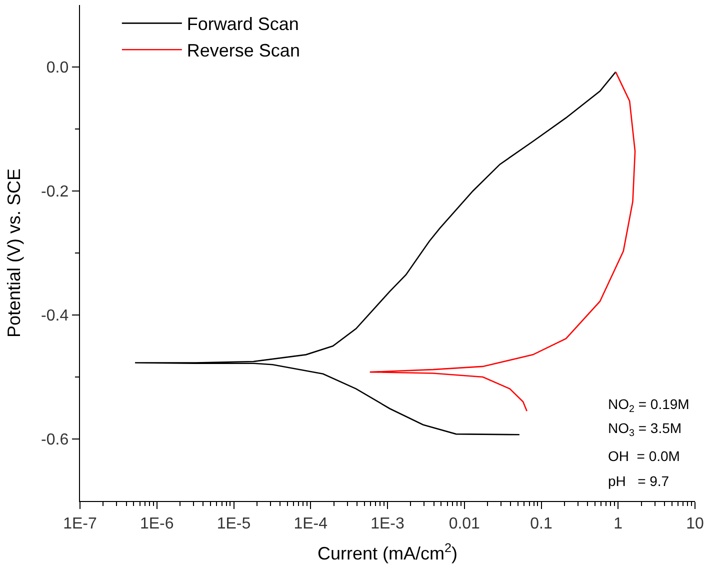 Image resolution: width=711 pixels, height=581 pixels. Describe the element at coordinates (644, 456) in the screenshot. I see `annotation: OH = 0.0M` at that location.